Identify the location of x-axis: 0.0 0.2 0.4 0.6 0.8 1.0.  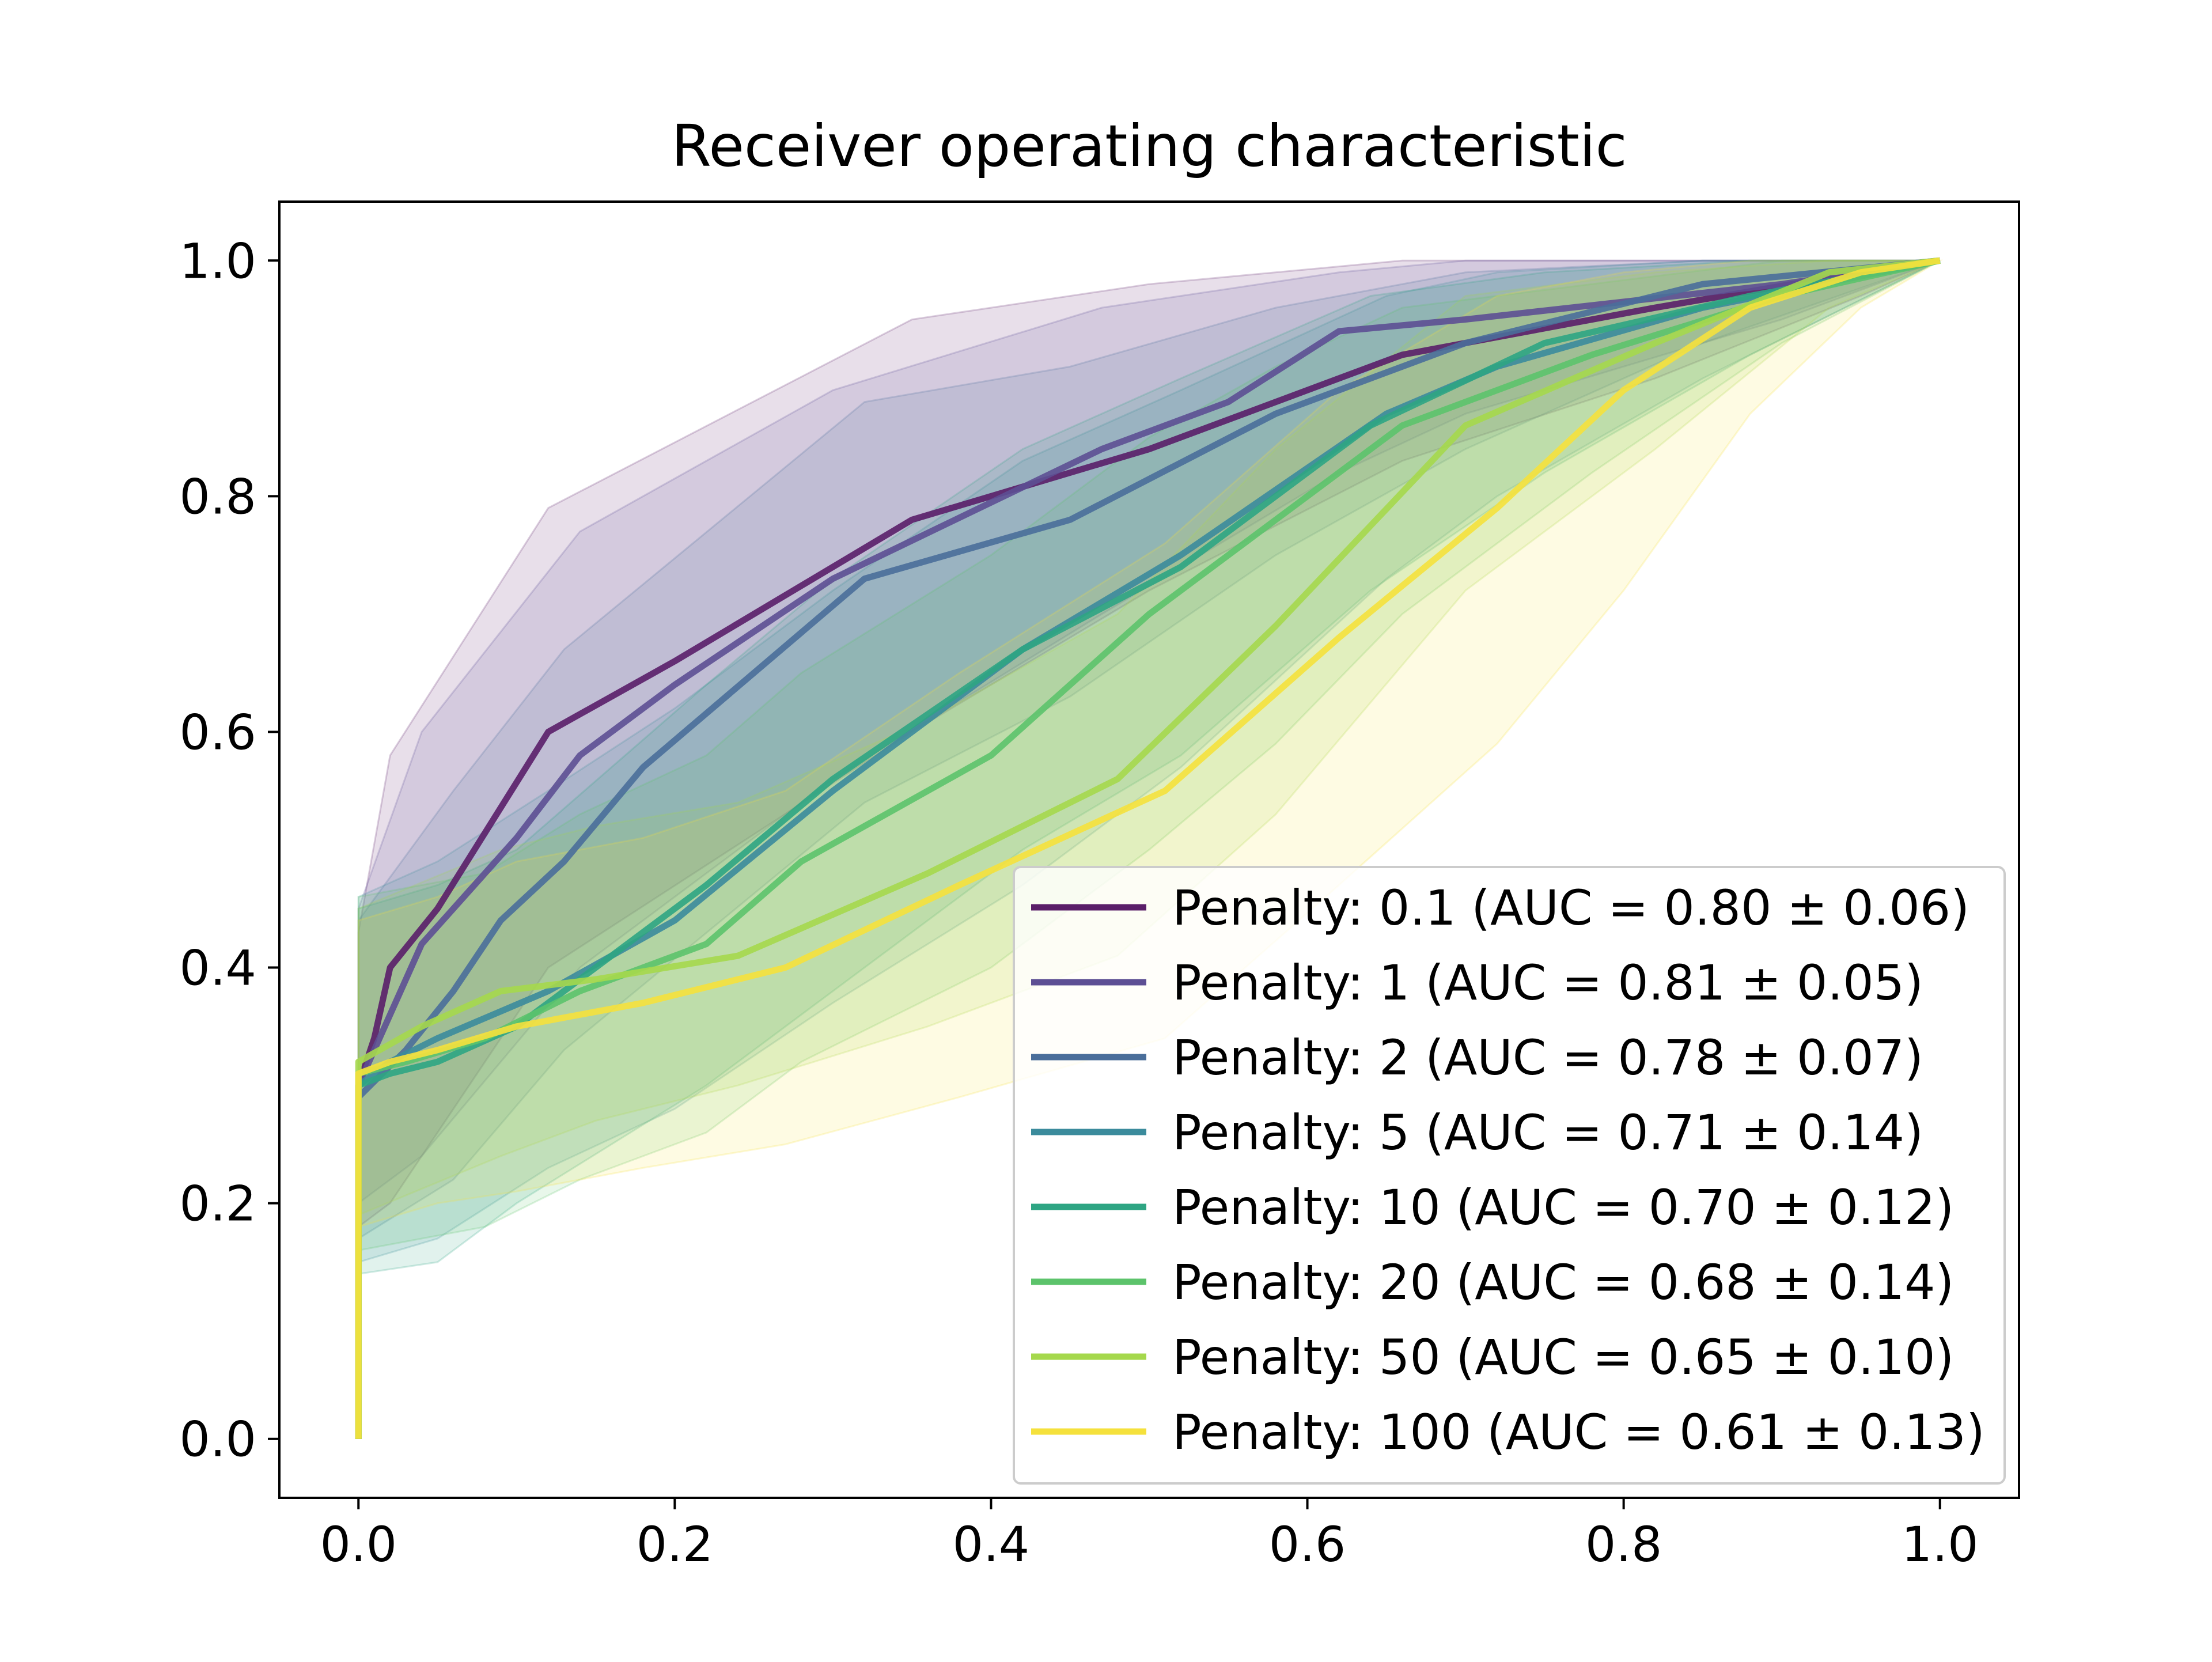
(1149, 1535).